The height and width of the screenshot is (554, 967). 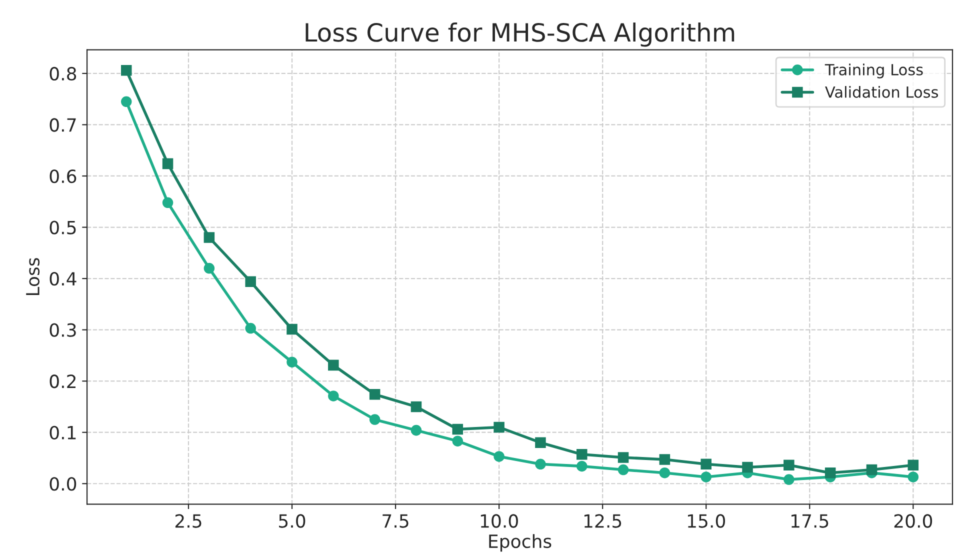 What do you see at coordinates (33, 277) in the screenshot?
I see `y-axis-title: Loss` at bounding box center [33, 277].